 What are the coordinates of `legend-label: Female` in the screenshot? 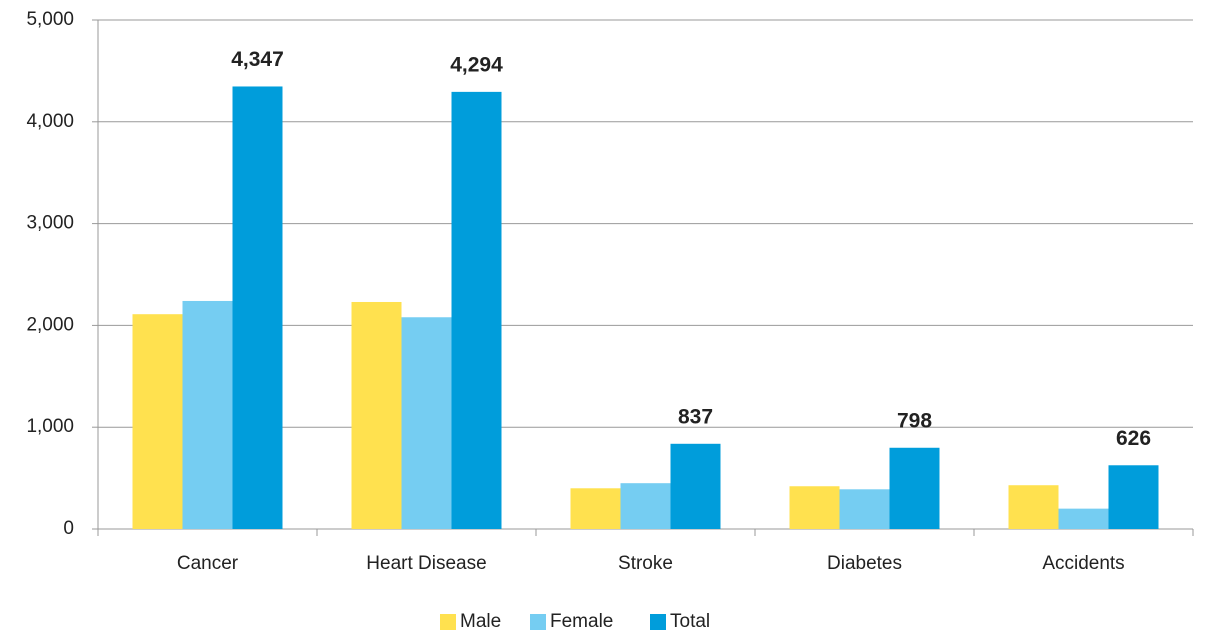 It's located at (581, 621).